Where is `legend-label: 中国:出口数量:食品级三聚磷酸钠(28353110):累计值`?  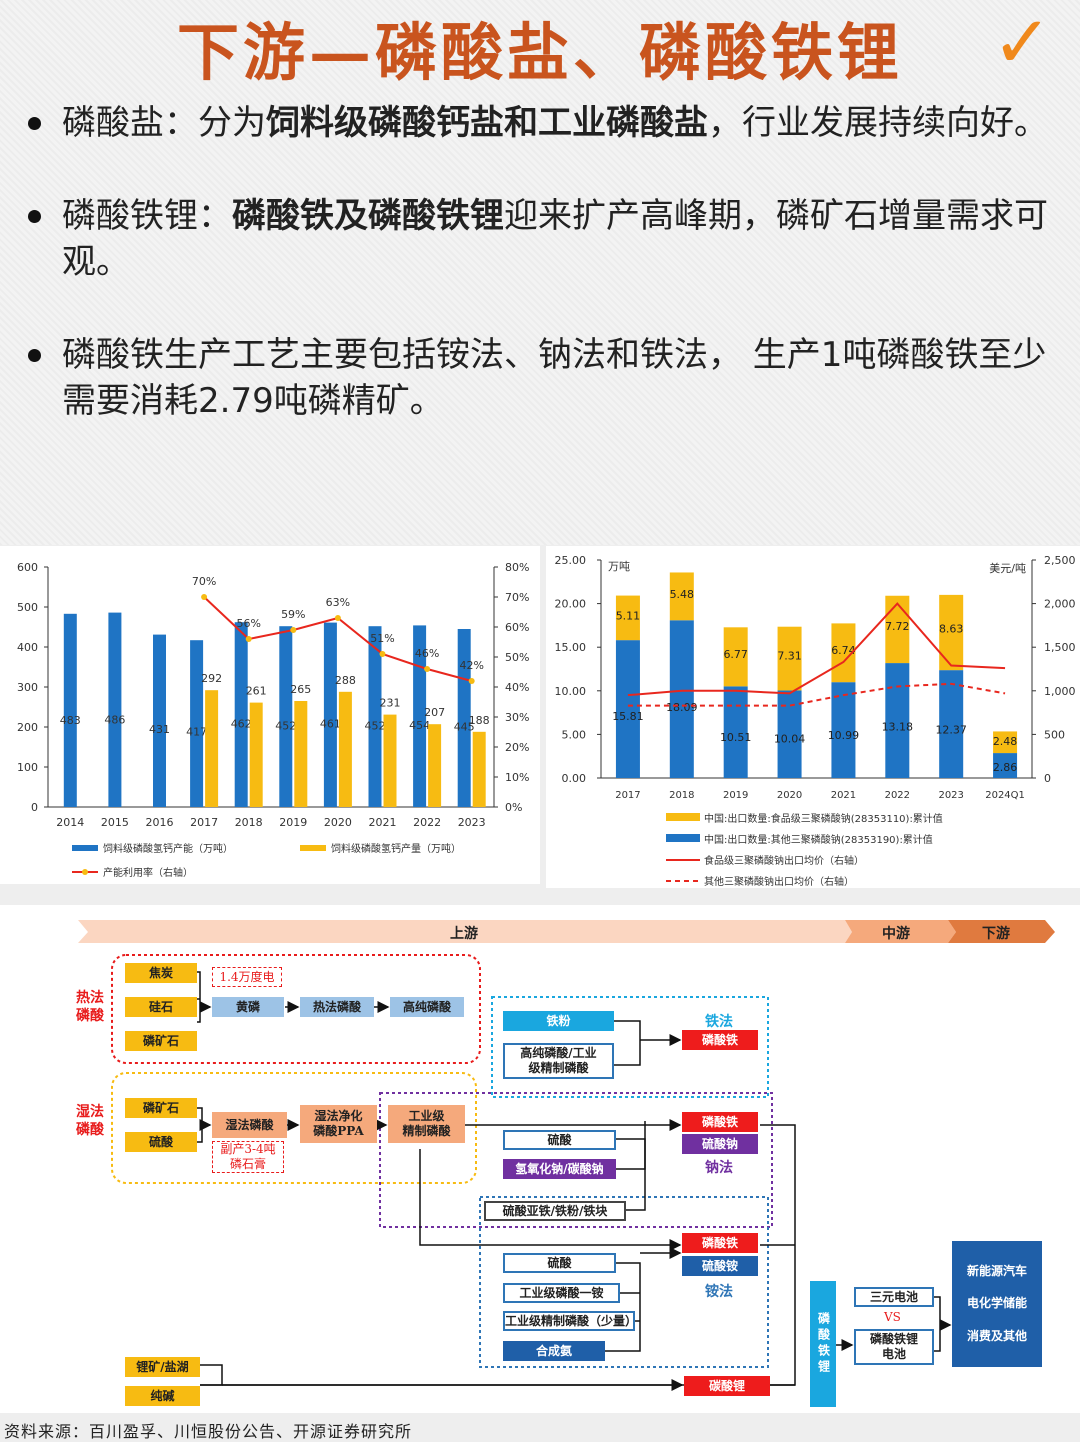 legend-label: 中国:出口数量:食品级三聚磷酸钠(28353110):累计值 is located at coordinates (823, 818).